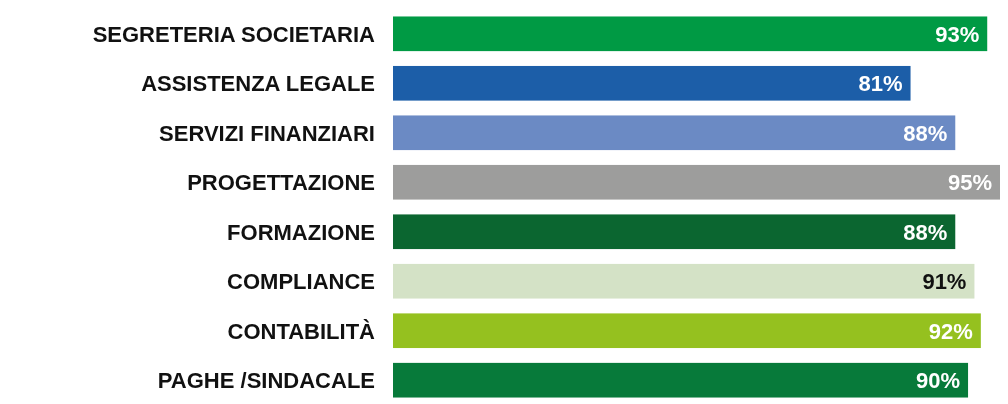 This screenshot has height=404, width=1008. What do you see at coordinates (301, 282) in the screenshot?
I see `y-tick-label: COMPLIANCE` at bounding box center [301, 282].